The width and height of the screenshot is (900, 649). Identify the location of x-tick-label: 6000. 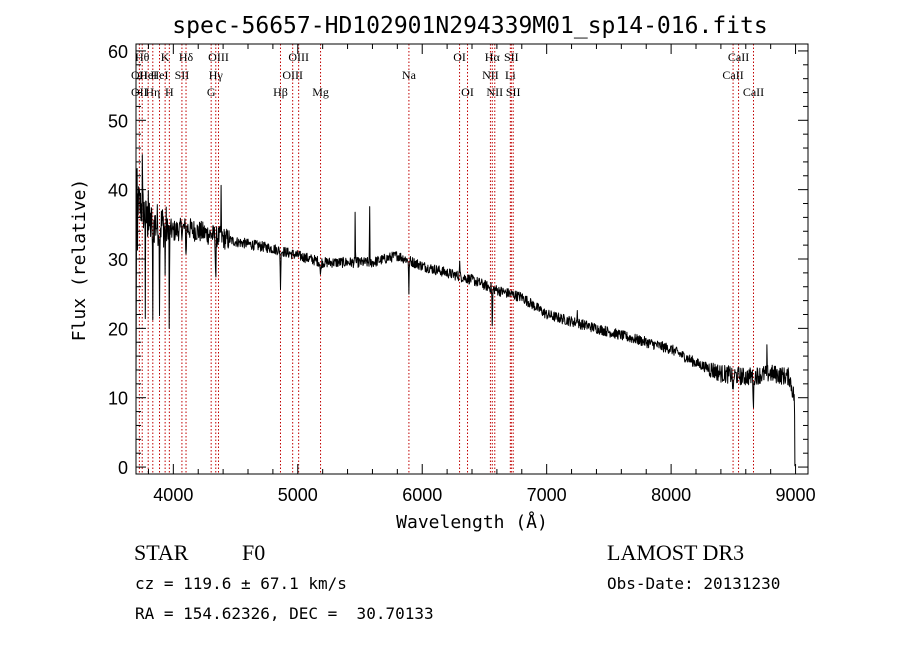
(422, 495).